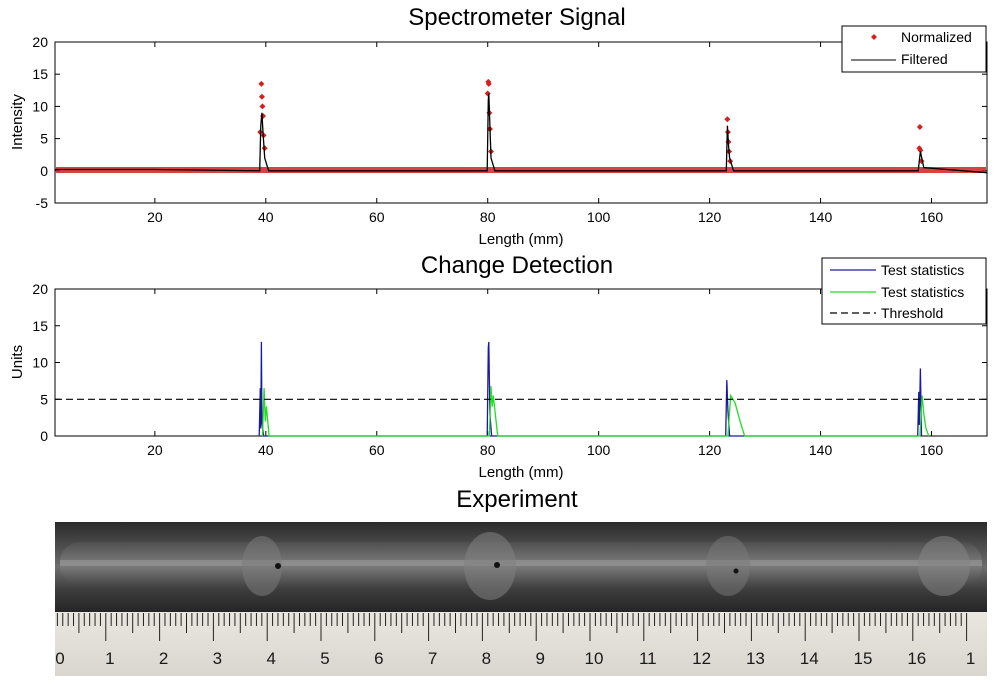 This screenshot has width=1000, height=686. What do you see at coordinates (809, 658) in the screenshot?
I see `ruler-label: 14` at bounding box center [809, 658].